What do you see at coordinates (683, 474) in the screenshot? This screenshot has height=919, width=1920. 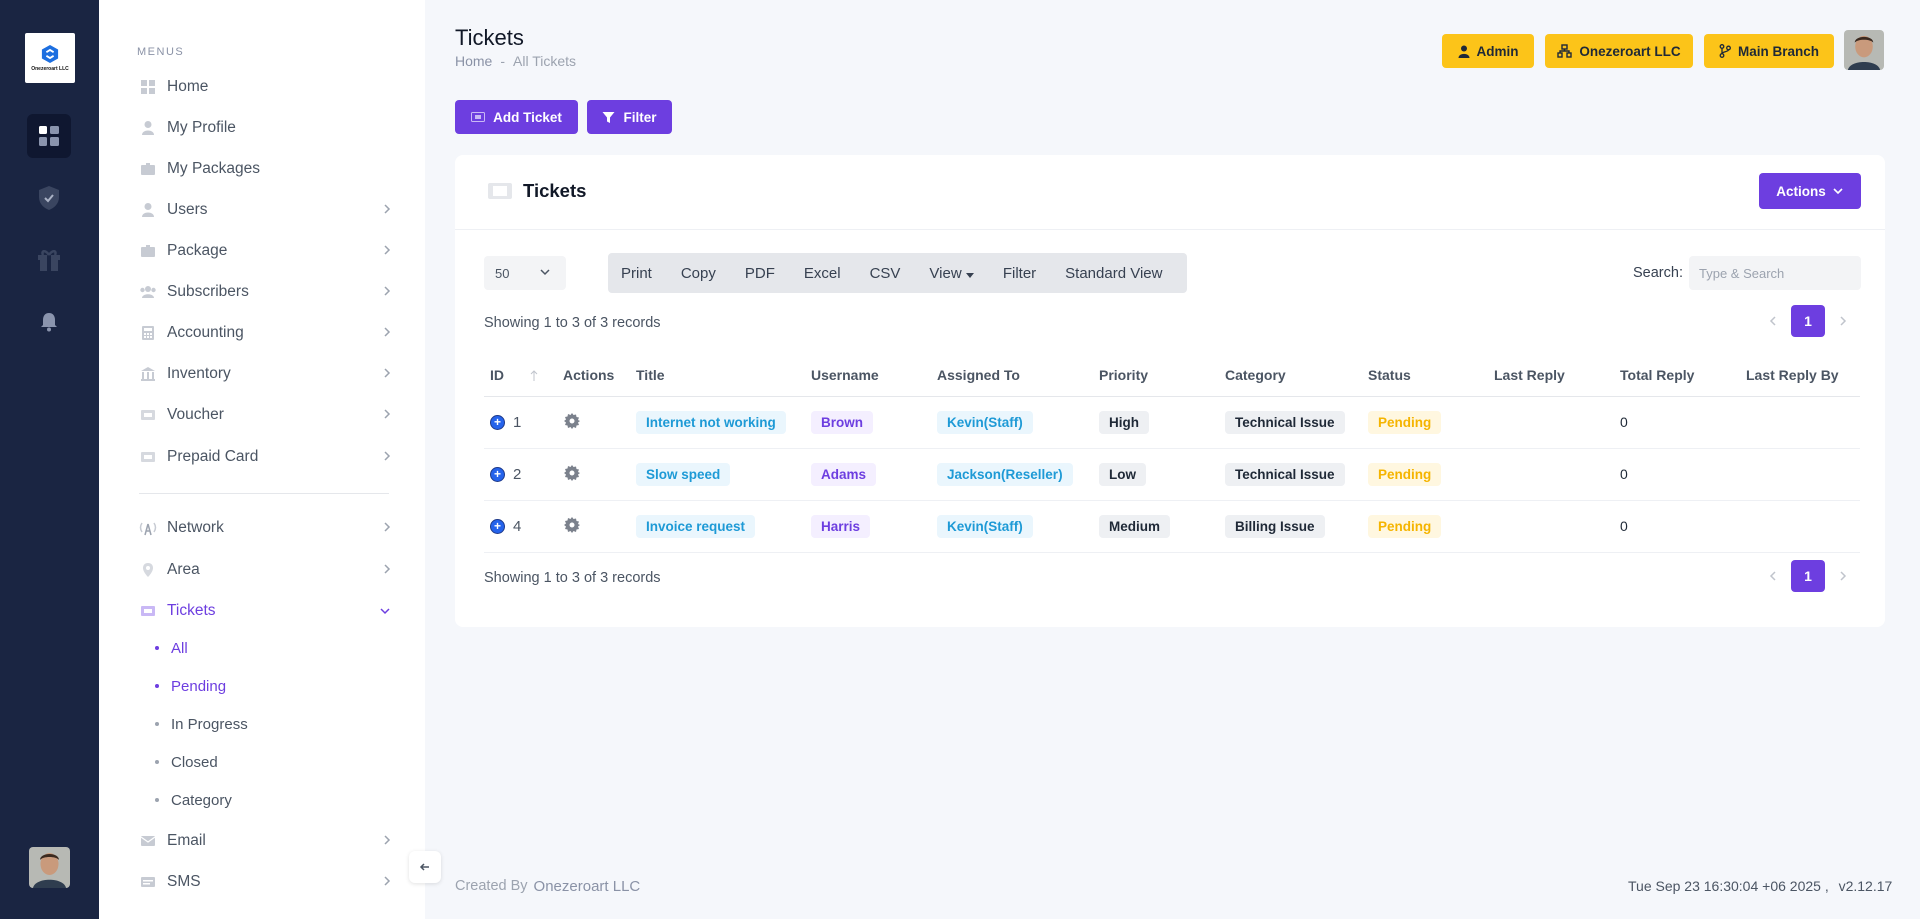 I see `ticket-title-link: Slow speed` at bounding box center [683, 474].